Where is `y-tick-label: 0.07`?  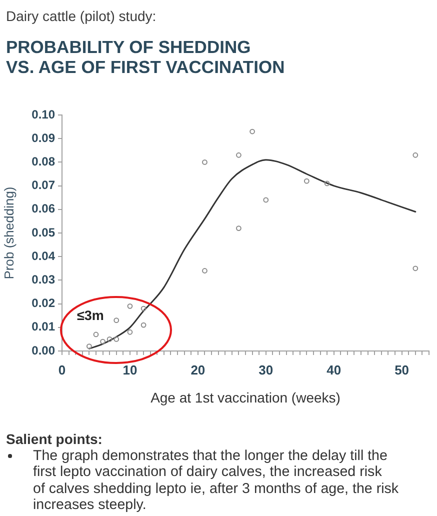
y-tick-label: 0.07 is located at coordinates (44, 185).